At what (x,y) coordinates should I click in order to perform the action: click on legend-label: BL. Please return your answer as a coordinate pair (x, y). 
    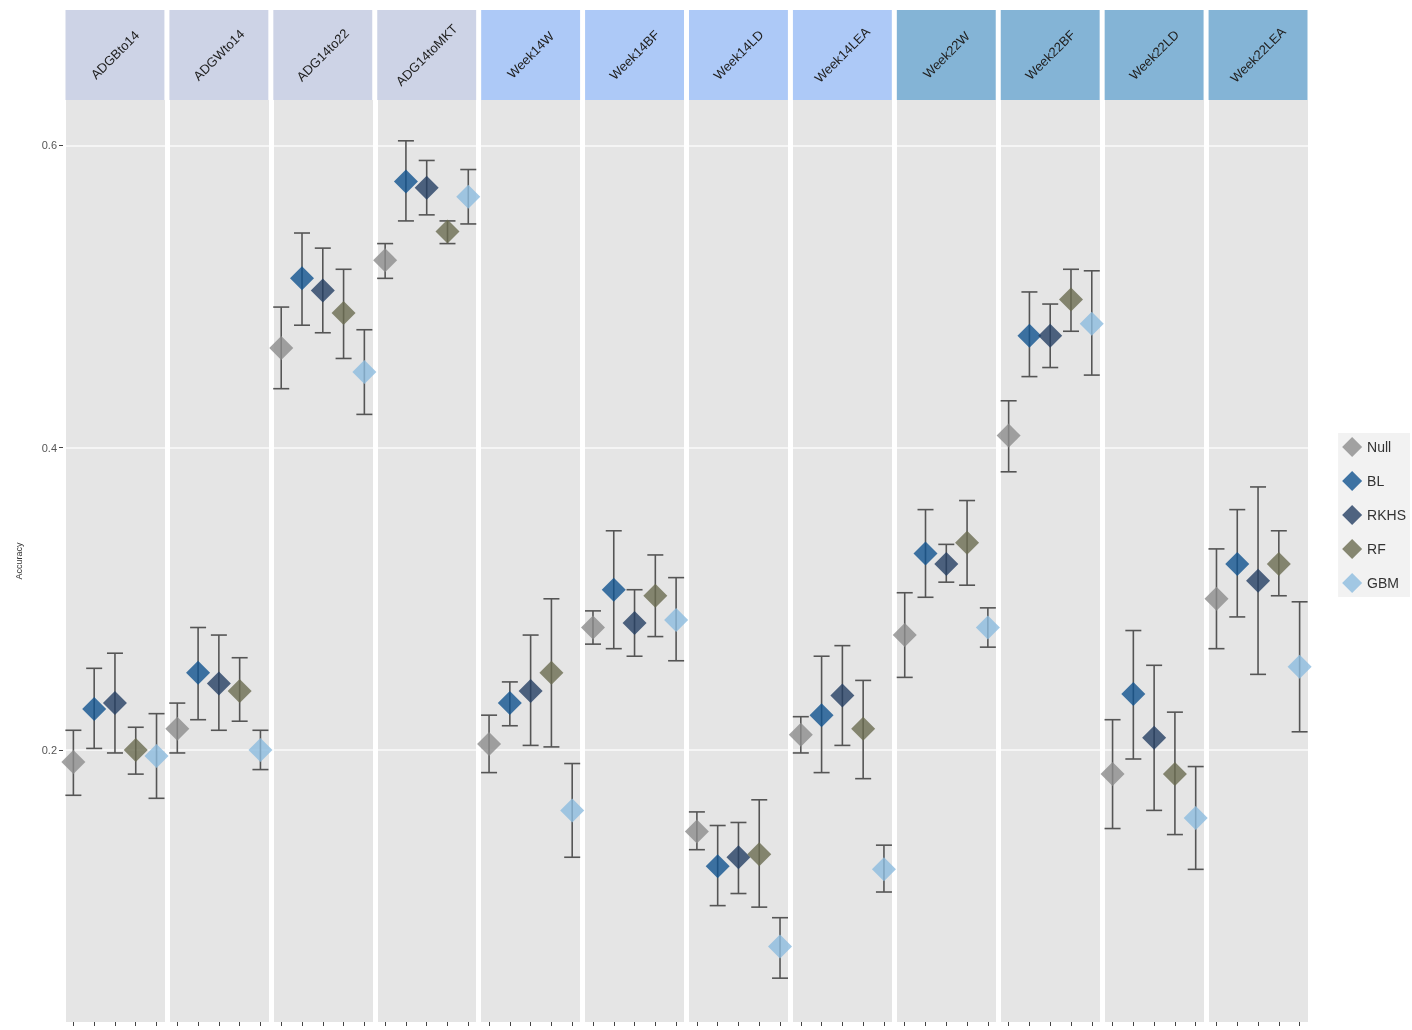
    Looking at the image, I should click on (1376, 481).